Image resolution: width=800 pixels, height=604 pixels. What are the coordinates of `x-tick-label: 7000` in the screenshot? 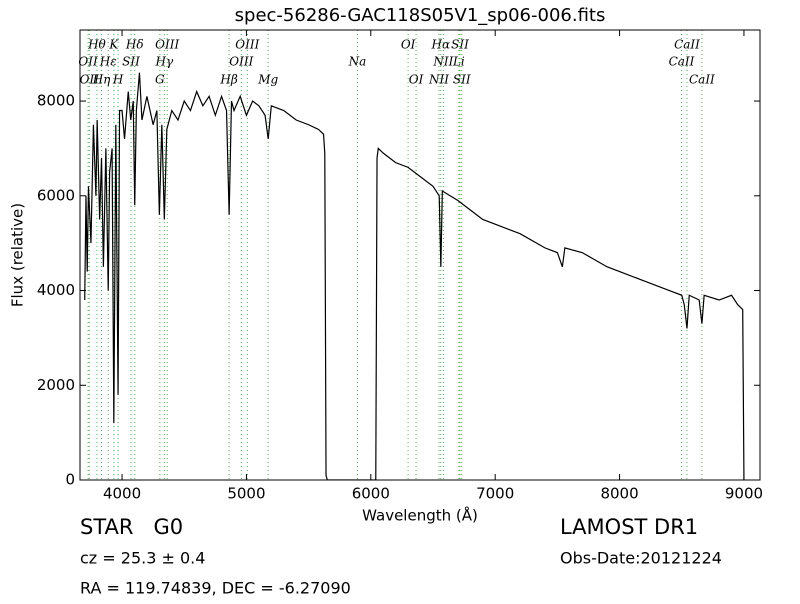 It's located at (495, 494).